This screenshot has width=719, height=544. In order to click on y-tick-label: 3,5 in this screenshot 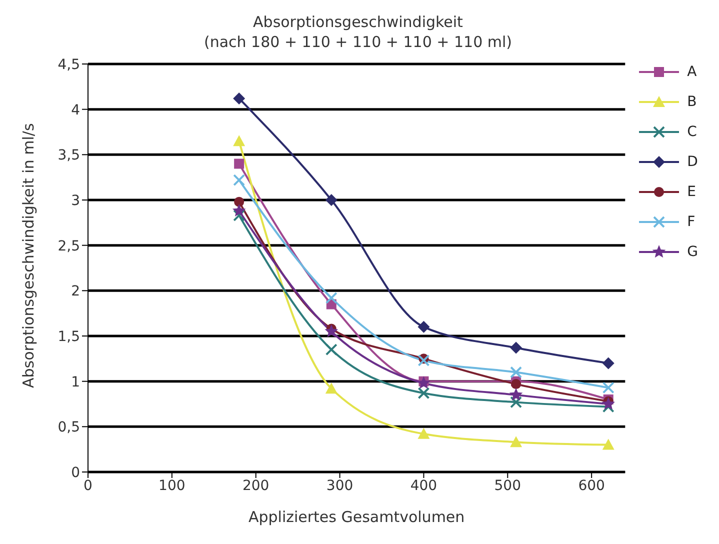, I will do `click(69, 156)`.